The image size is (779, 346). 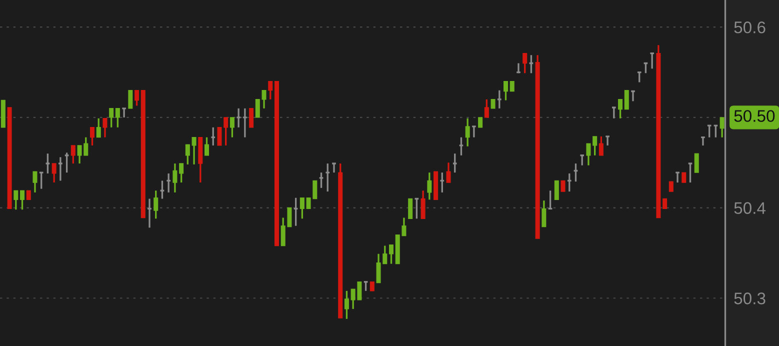 I want to click on text: 50.50, so click(x=754, y=116).